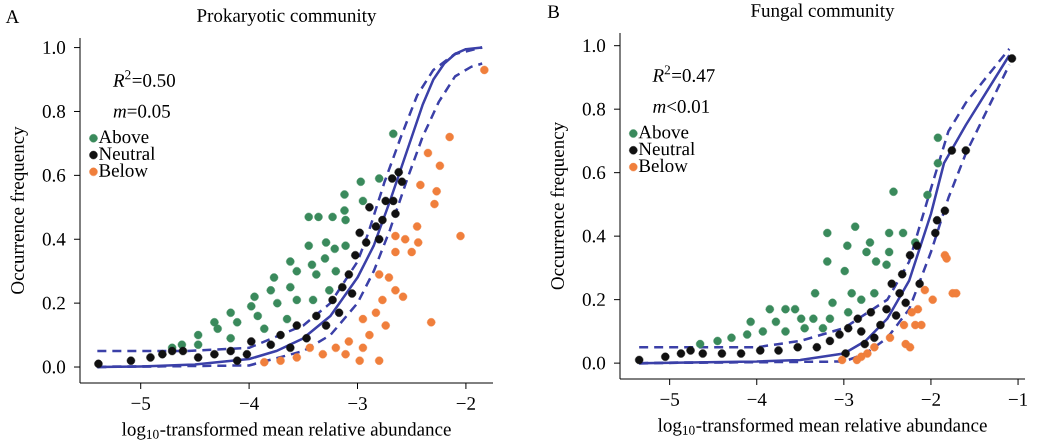 This screenshot has width=1045, height=442. I want to click on text: A, so click(12, 16).